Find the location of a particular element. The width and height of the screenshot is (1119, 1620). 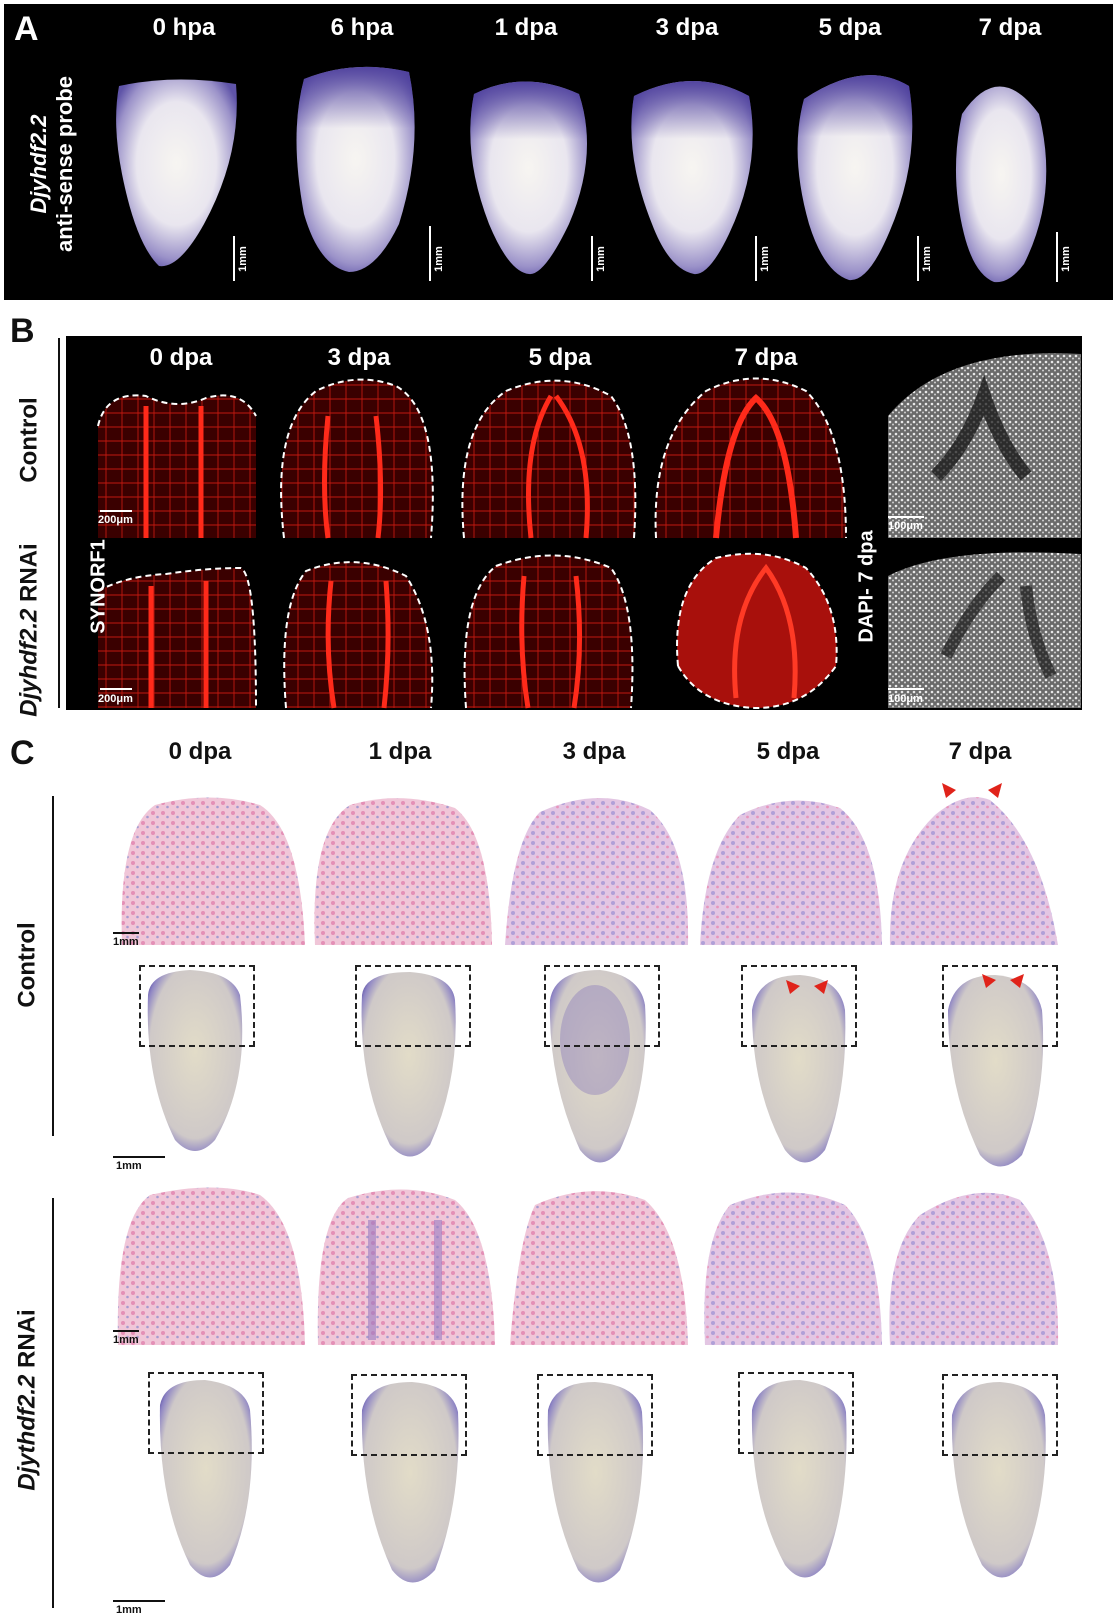

timepoint-label: 0 hpa is located at coordinates (184, 27).